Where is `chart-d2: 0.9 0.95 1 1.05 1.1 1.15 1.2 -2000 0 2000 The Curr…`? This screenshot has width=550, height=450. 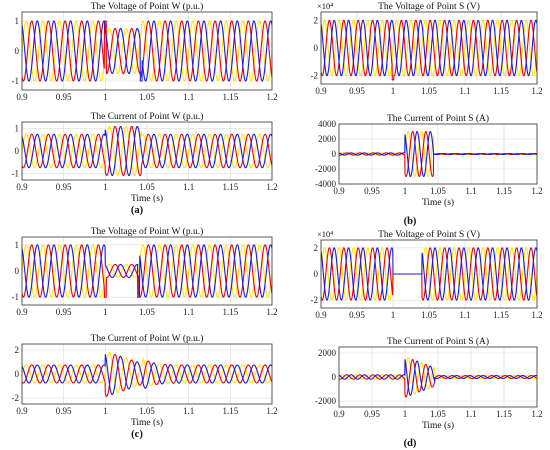 chart-d2: 0.9 0.95 1 1.05 1.1 1.15 1.2 -2000 0 2000 The Curr… is located at coordinates (429, 383).